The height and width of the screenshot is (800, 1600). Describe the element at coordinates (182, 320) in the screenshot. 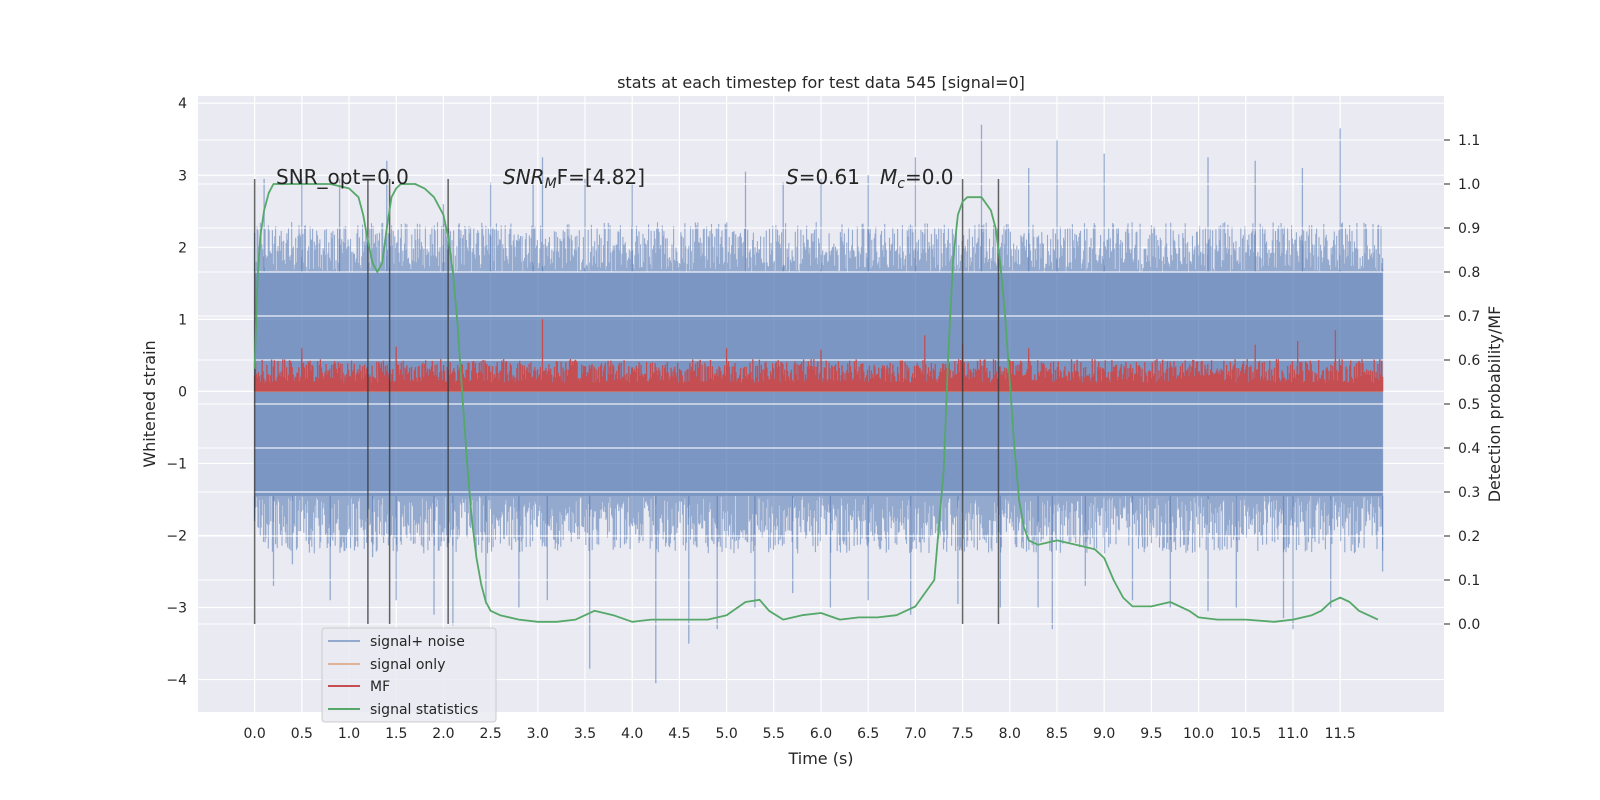

I see `y-tick-label: 1` at that location.